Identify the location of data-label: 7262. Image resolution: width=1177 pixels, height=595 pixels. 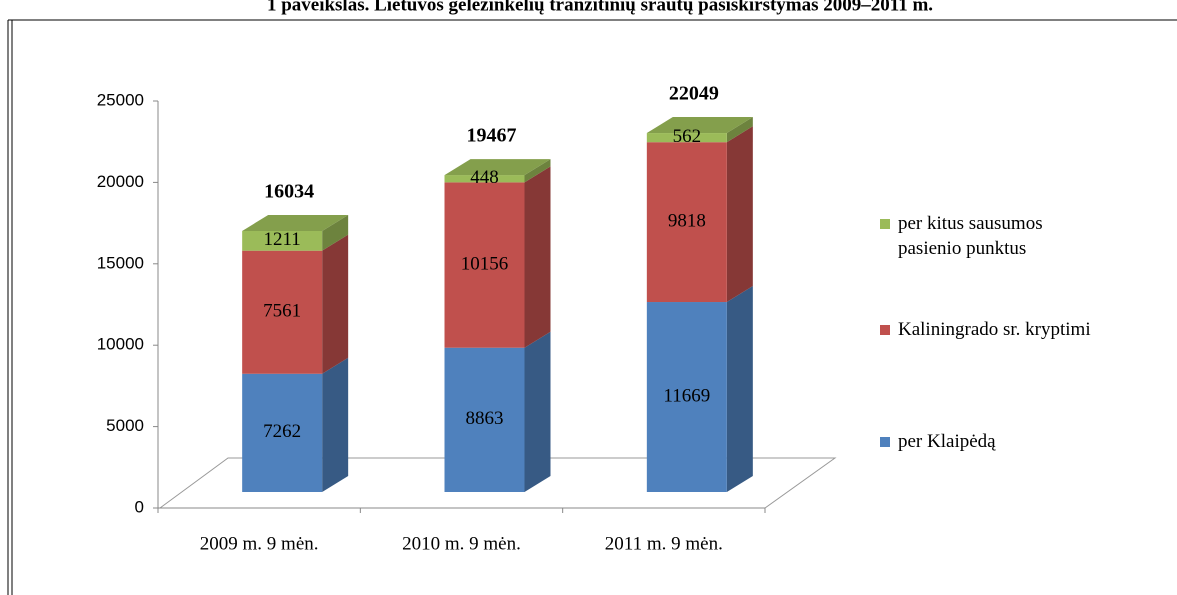
(282, 431).